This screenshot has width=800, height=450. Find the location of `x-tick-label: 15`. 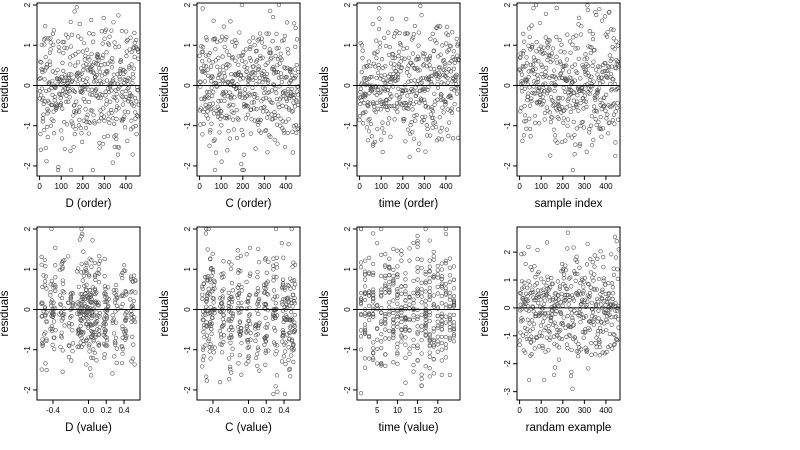

x-tick-label: 15 is located at coordinates (417, 410).